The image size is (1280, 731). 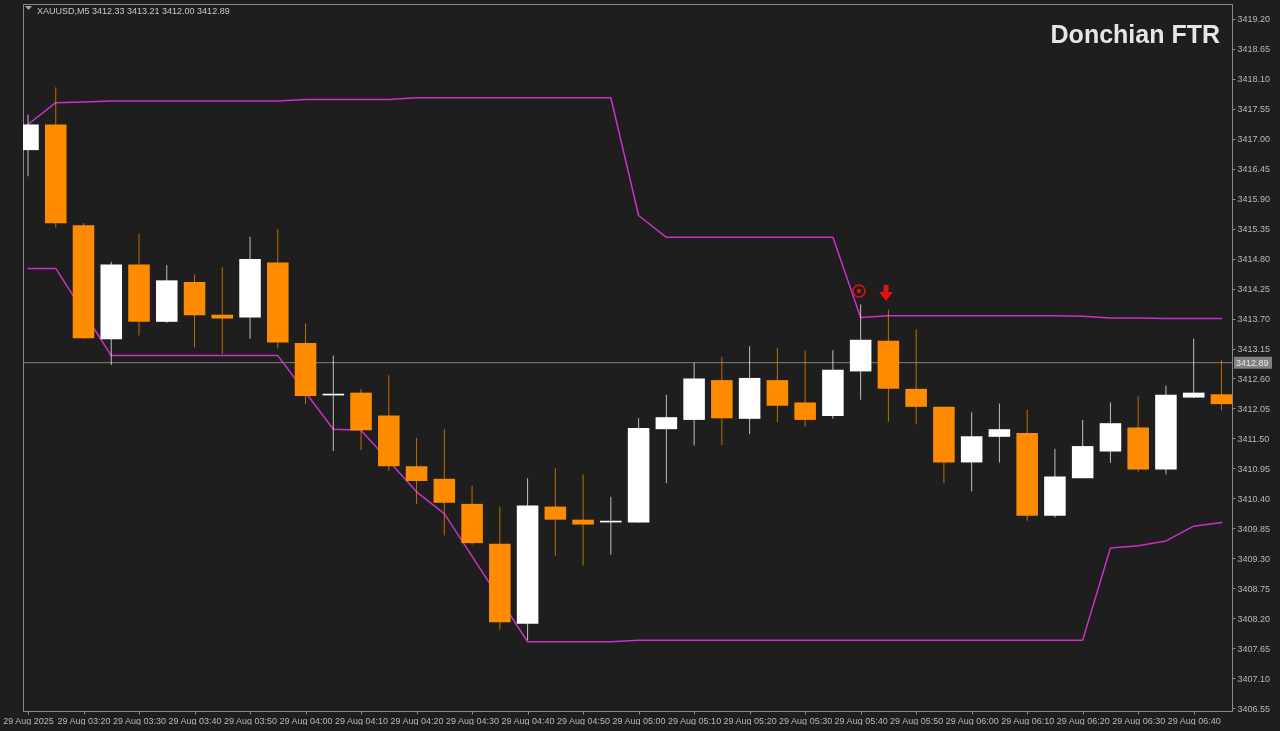 I want to click on y-tick-label: 3411.50, so click(x=1253, y=438).